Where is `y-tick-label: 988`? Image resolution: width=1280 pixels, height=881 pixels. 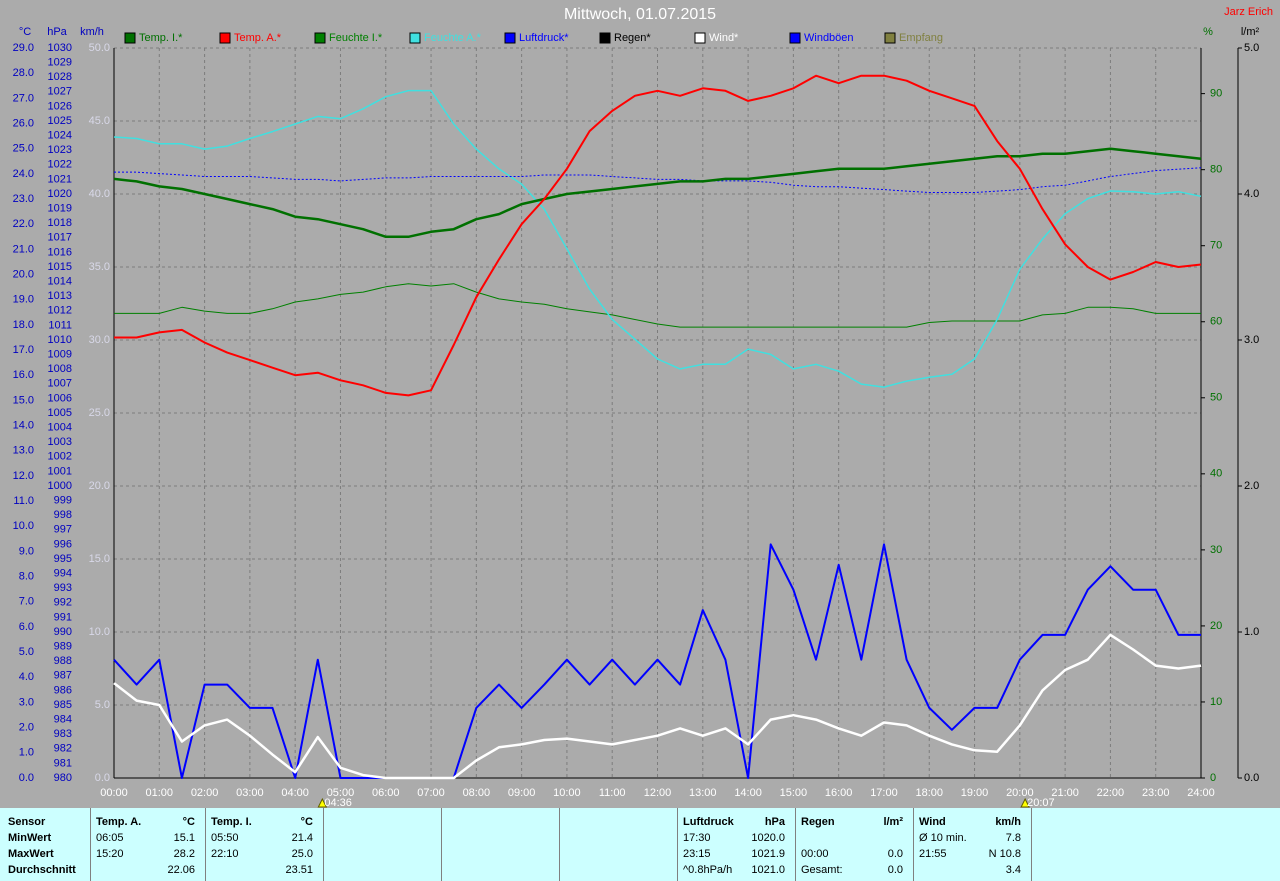 y-tick-label: 988 is located at coordinates (63, 661).